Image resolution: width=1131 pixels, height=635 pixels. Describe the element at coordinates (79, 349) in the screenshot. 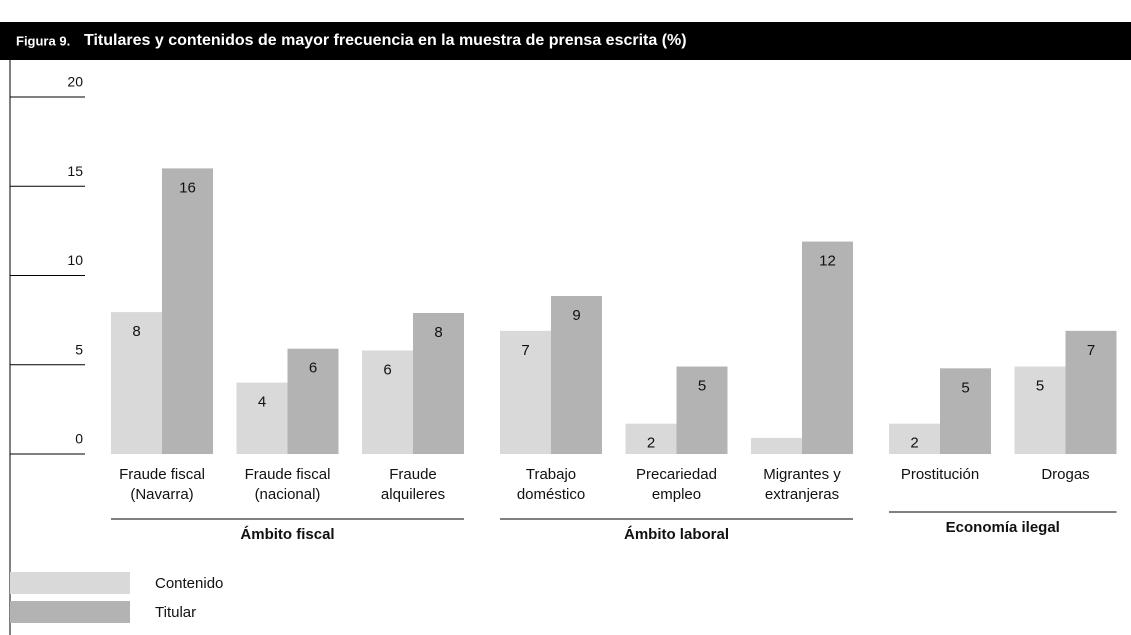

I see `y-tick-label: 5` at that location.